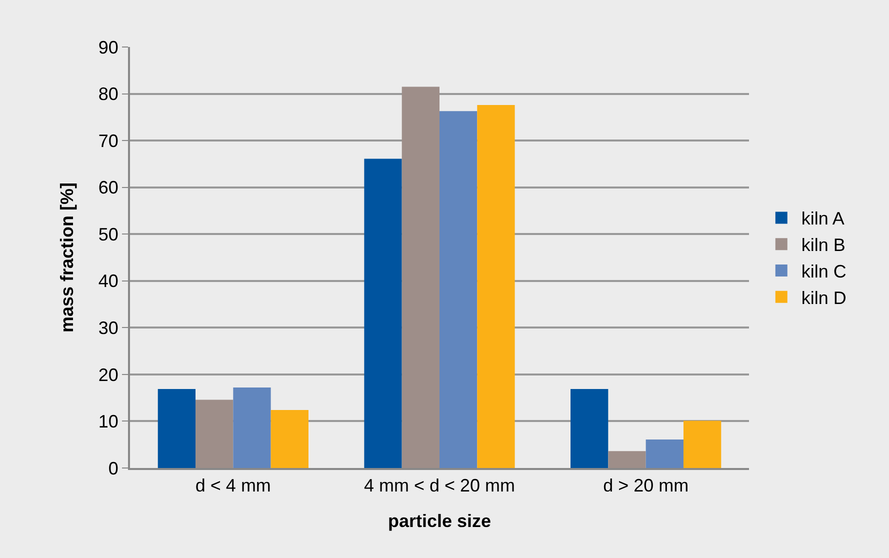 The width and height of the screenshot is (889, 558). Describe the element at coordinates (67, 257) in the screenshot. I see `y-axis-title: mass fraction [%]` at that location.